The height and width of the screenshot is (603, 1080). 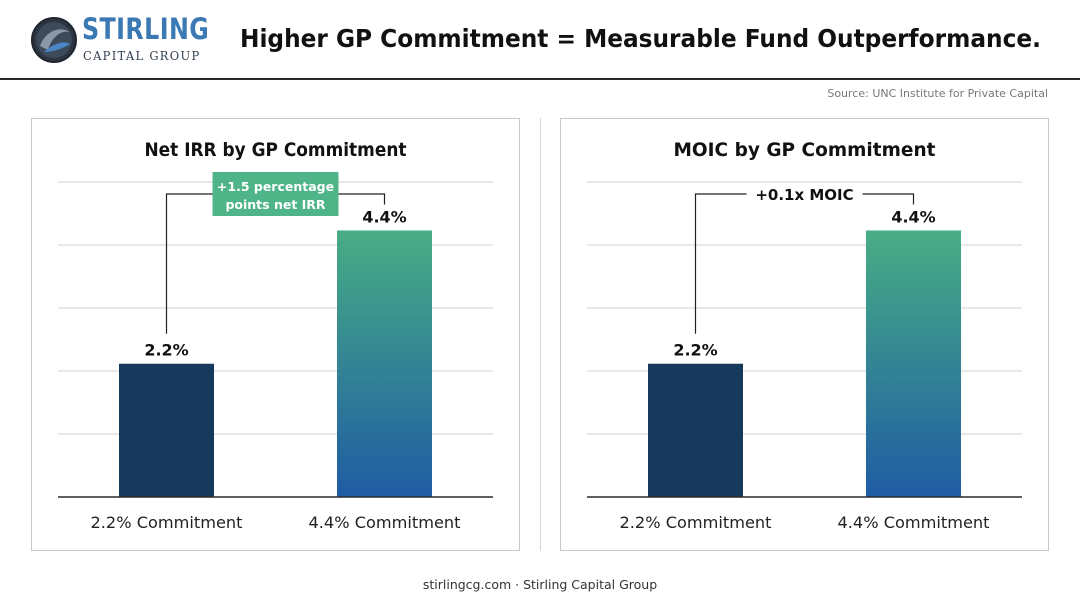 I want to click on annotation-text: +0.1x MOIC, so click(x=804, y=195).